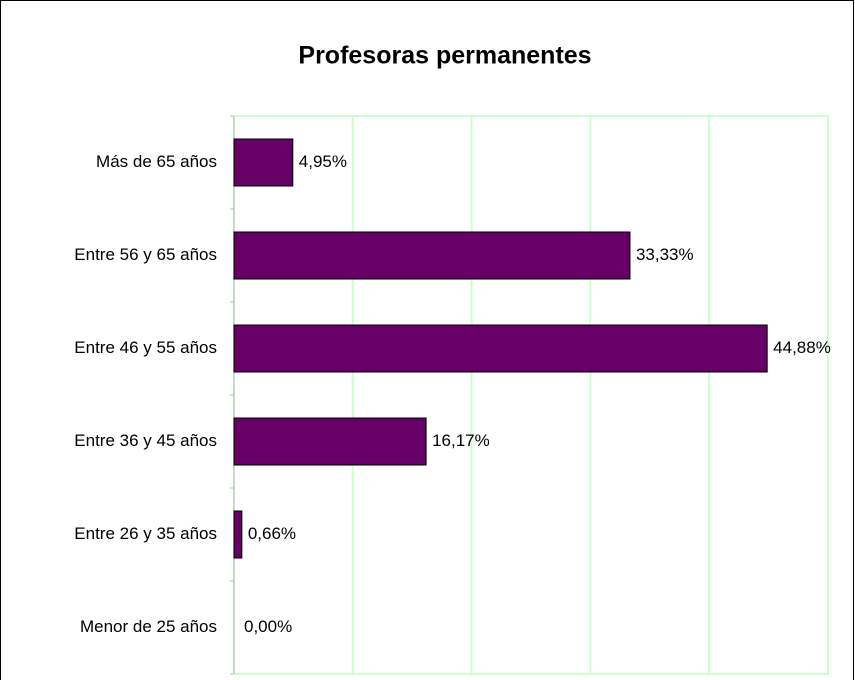 The width and height of the screenshot is (855, 680). Describe the element at coordinates (145, 440) in the screenshot. I see `y-tick-label: Entre 36 y 45 años` at that location.